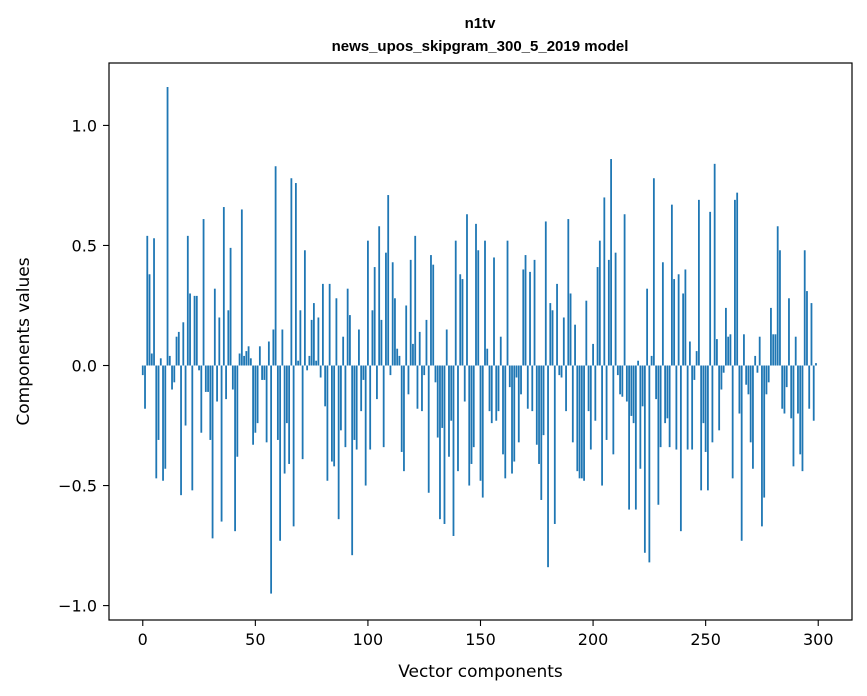 Image resolution: width=867 pixels, height=696 pixels. What do you see at coordinates (24, 341) in the screenshot?
I see `y-axis-label: Components values` at bounding box center [24, 341].